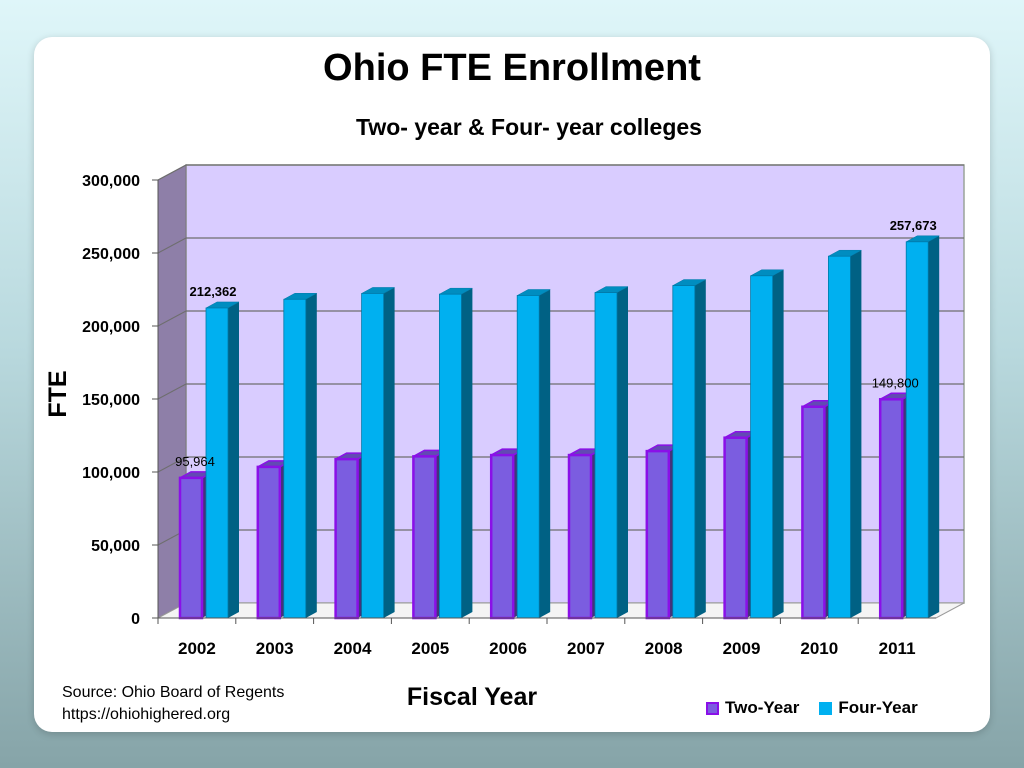 This screenshot has width=1024, height=768. I want to click on y-axis-title: FTE, so click(58, 393).